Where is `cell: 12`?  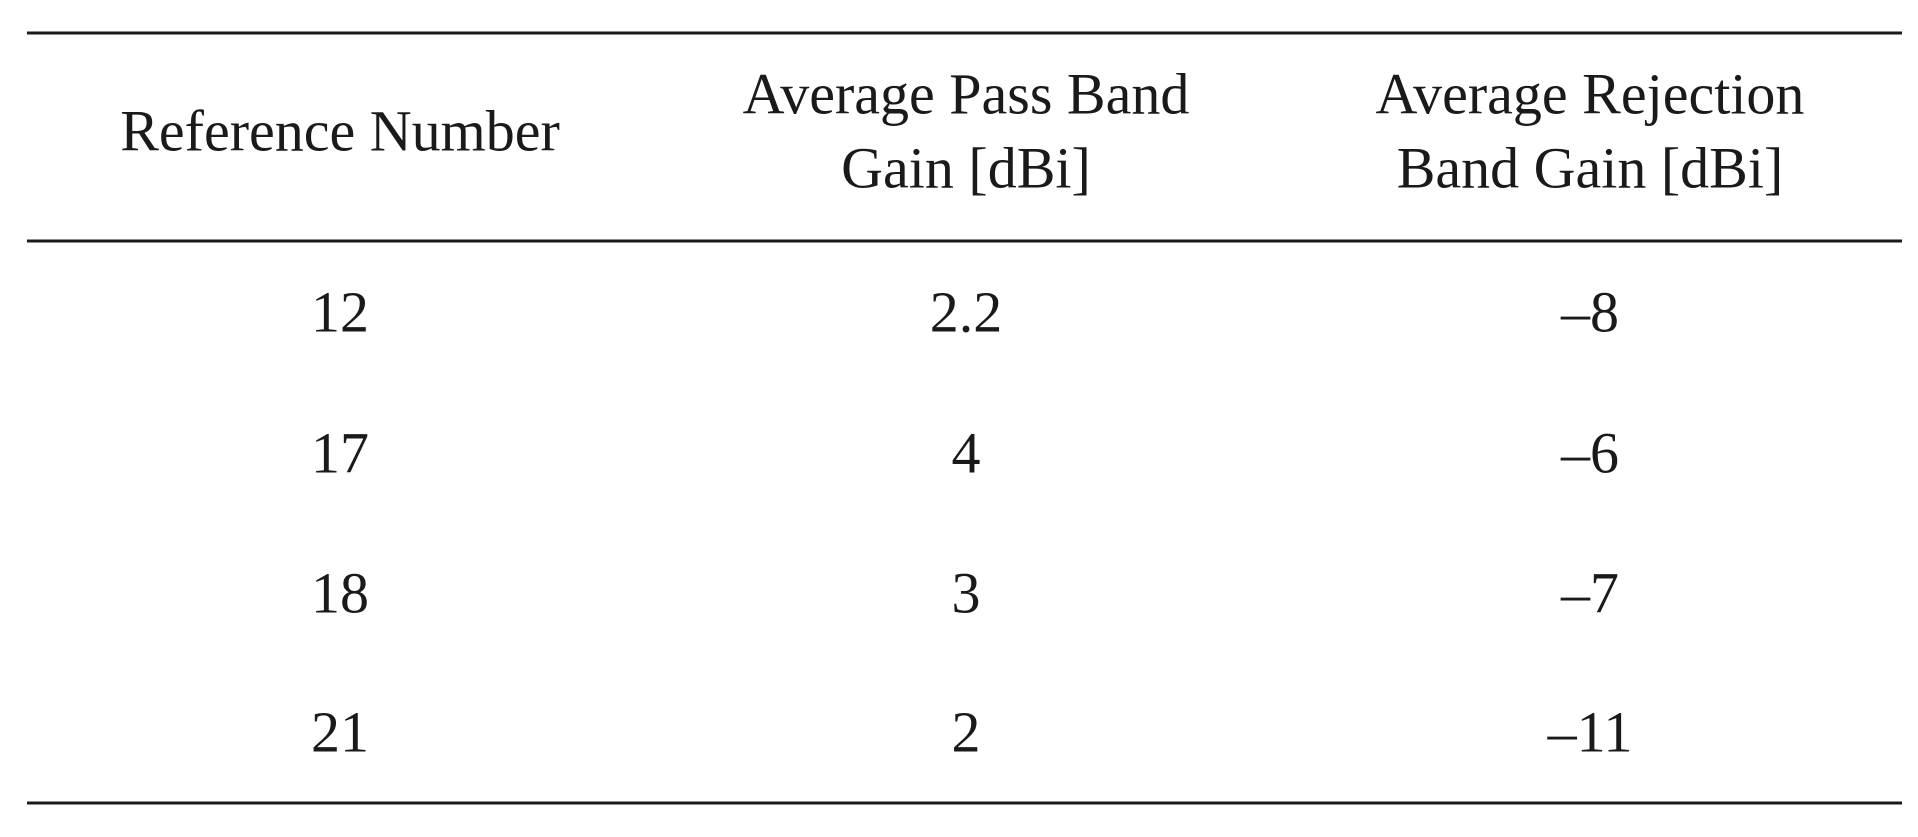 cell: 12 is located at coordinates (340, 311).